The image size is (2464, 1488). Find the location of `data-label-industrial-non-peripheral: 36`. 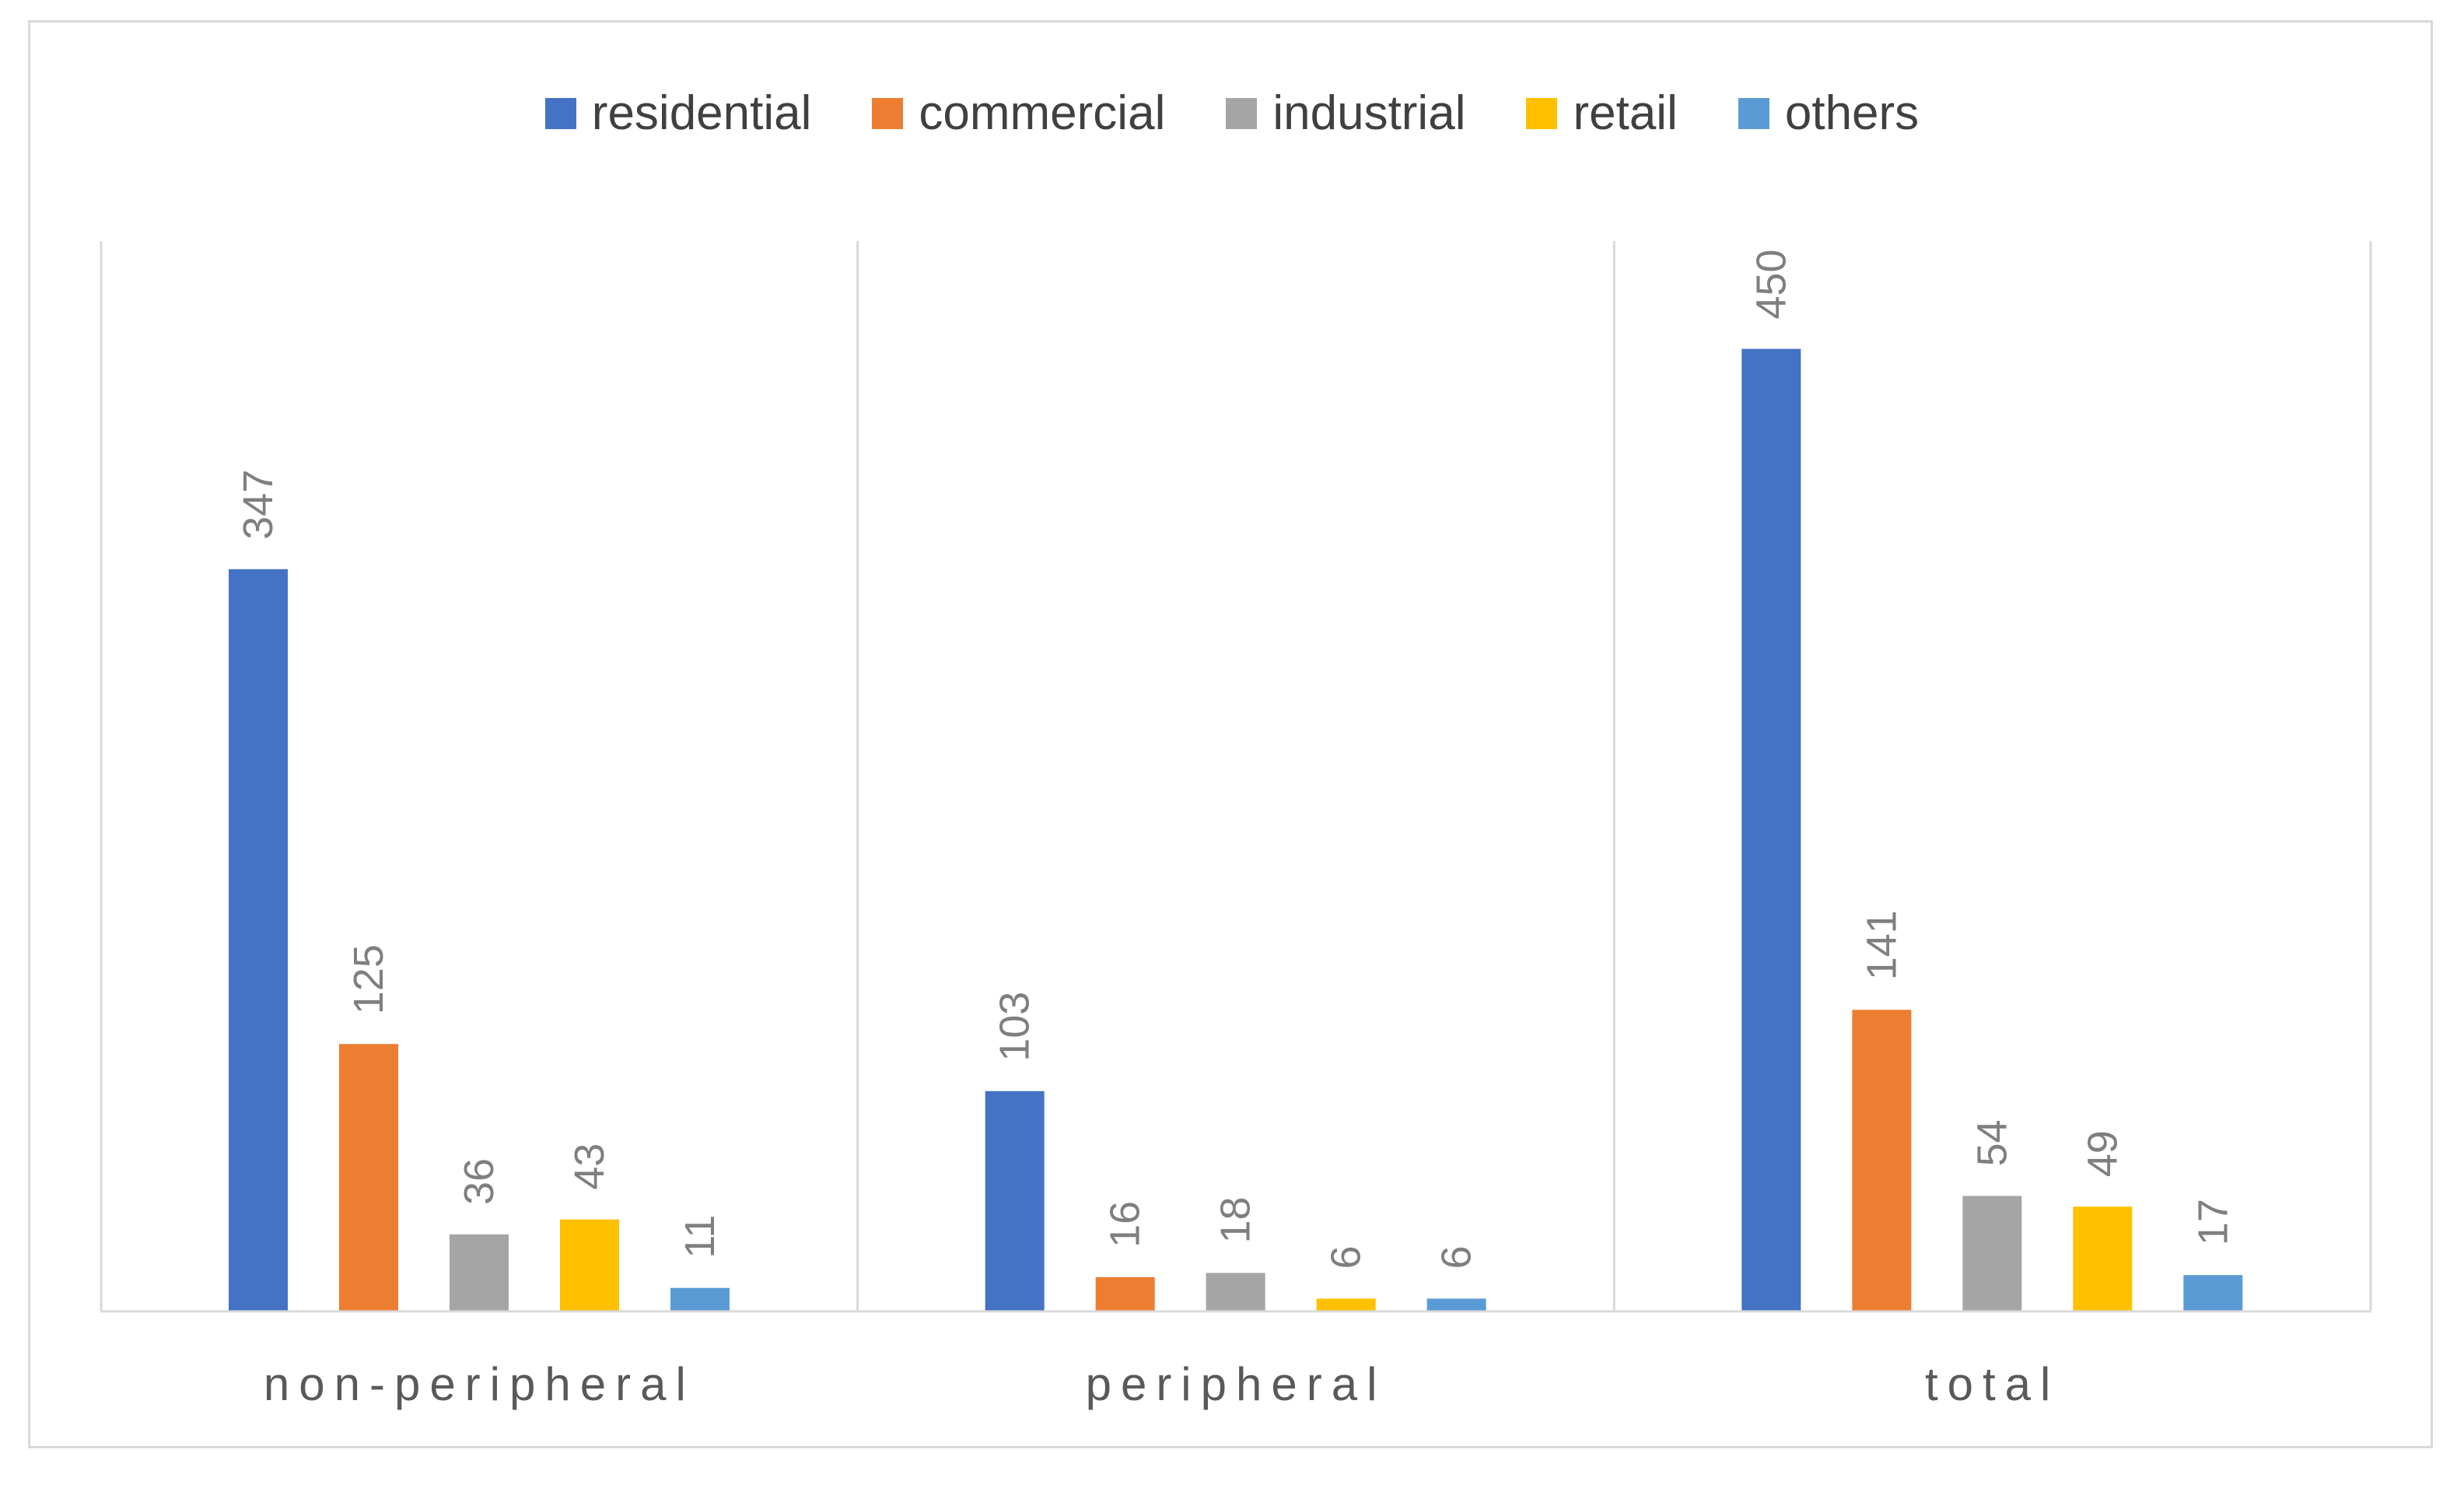

data-label-industrial-non-peripheral: 36 is located at coordinates (479, 1181).